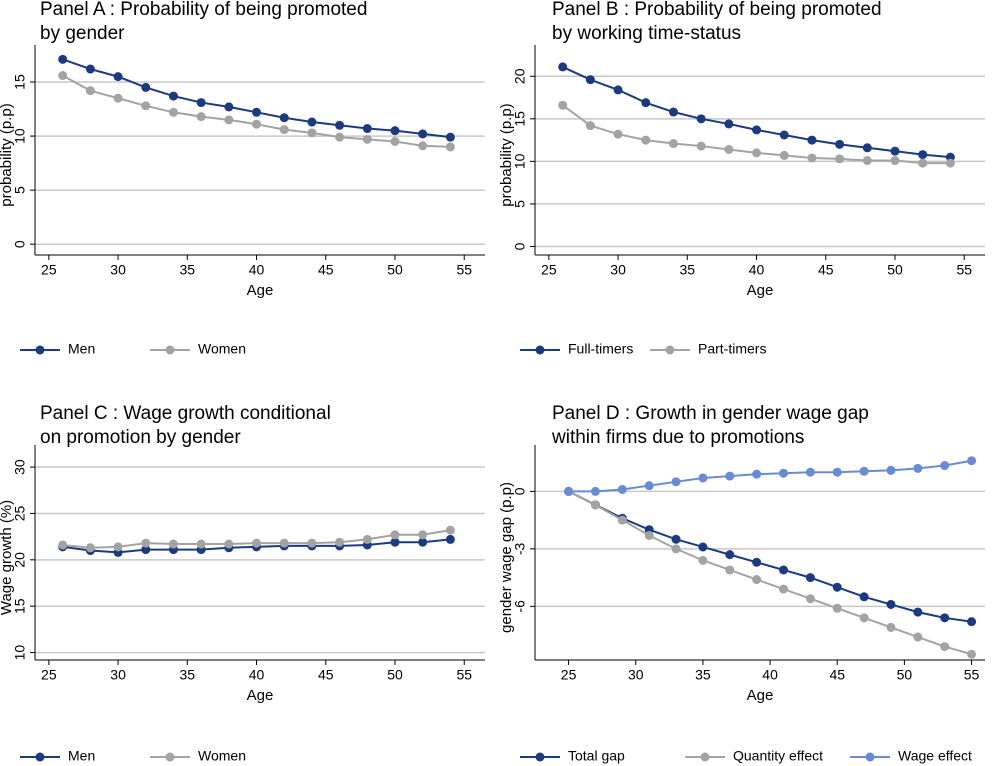 This screenshot has width=1000, height=766. I want to click on chart-title: on promotion by gender, so click(140, 437).